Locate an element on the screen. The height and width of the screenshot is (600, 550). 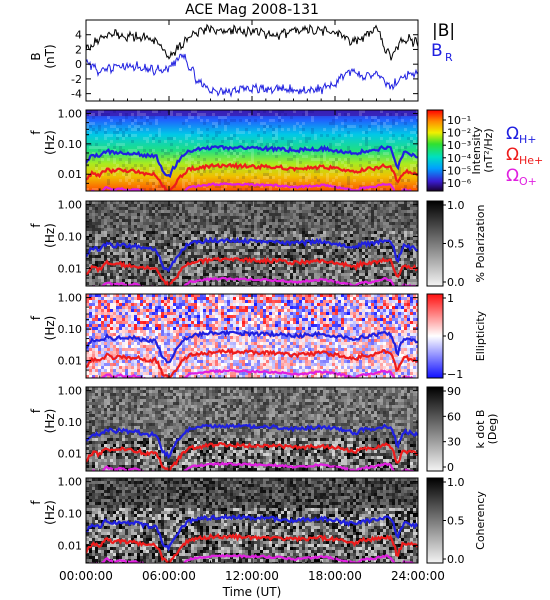
x-tick-label: 00:00:00 is located at coordinates (86, 576).